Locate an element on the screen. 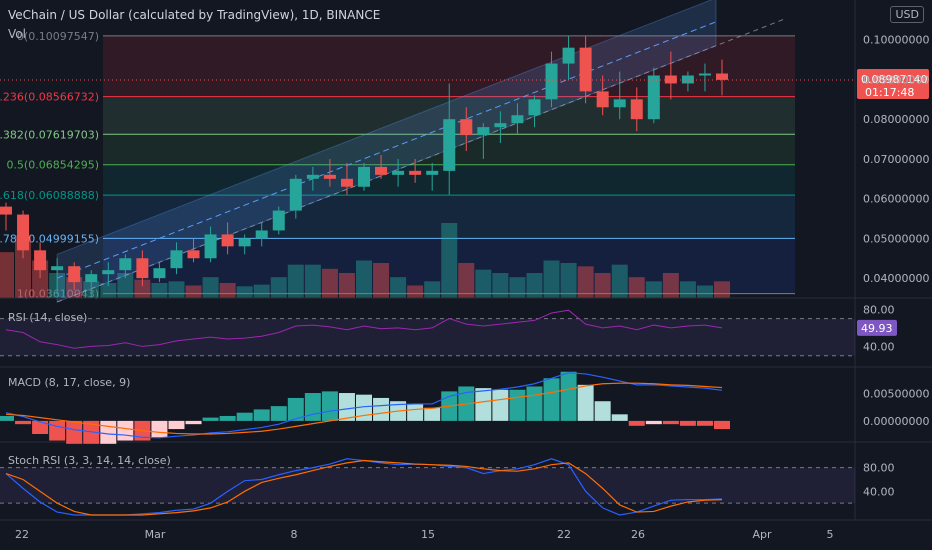 The width and height of the screenshot is (932, 550). last-price-label: 0.08987140 is located at coordinates (894, 79).